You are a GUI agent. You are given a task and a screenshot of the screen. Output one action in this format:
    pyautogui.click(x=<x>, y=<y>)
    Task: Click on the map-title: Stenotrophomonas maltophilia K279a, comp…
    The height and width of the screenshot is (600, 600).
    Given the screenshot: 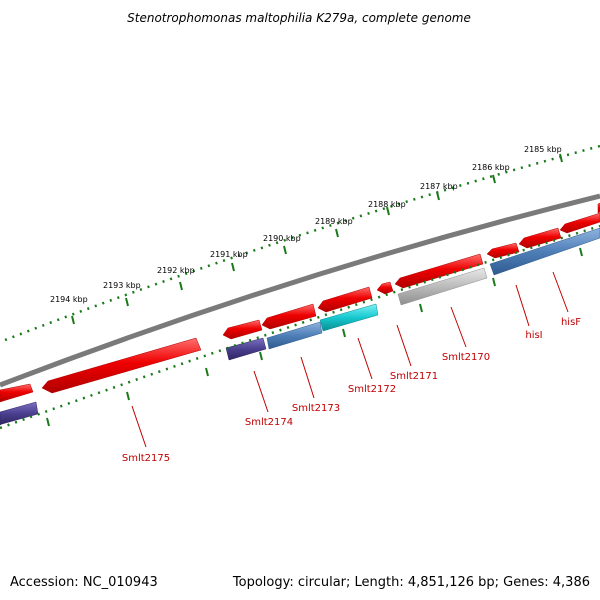 What is the action you would take?
    pyautogui.click(x=299, y=18)
    